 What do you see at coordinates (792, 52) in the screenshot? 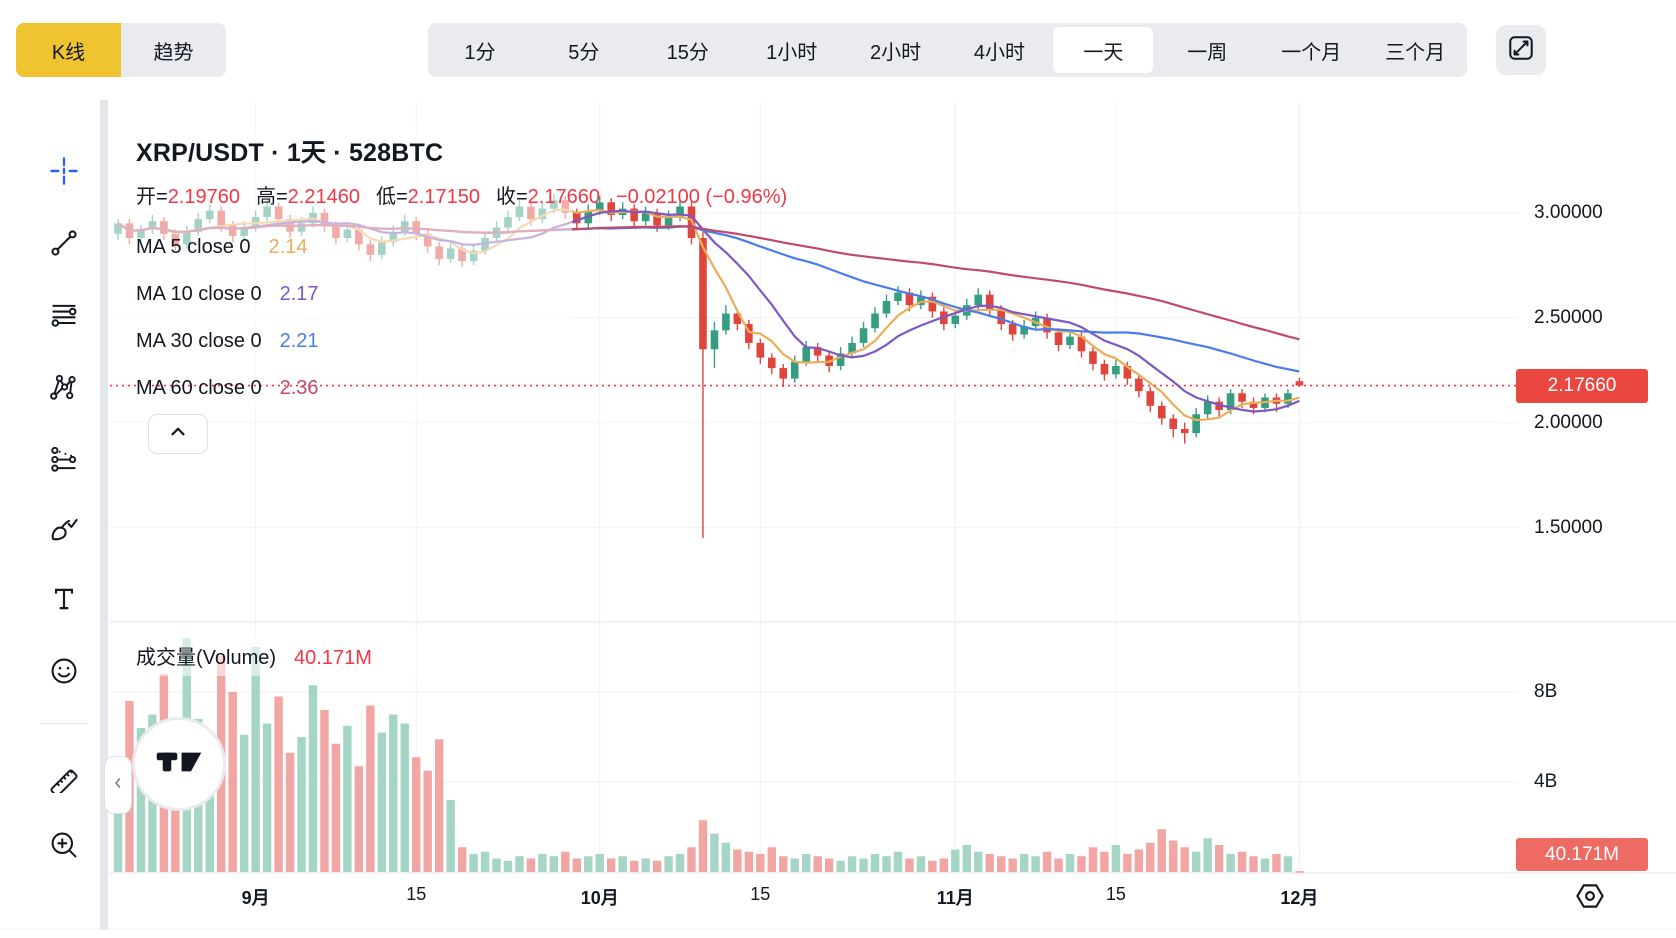
I see `timeframe-button-3: 1小时` at bounding box center [792, 52].